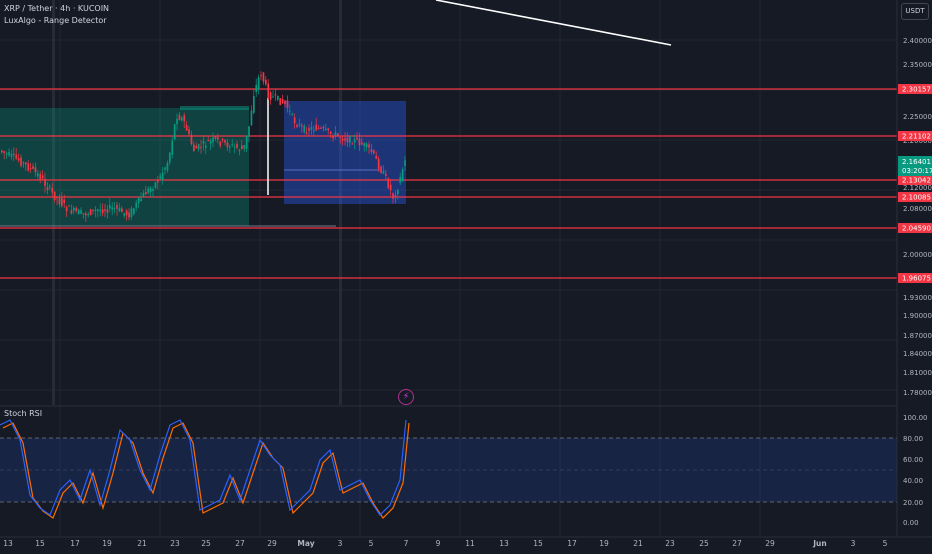 The image size is (932, 554). What do you see at coordinates (340, 543) in the screenshot?
I see `time-tick-label: 3` at bounding box center [340, 543].